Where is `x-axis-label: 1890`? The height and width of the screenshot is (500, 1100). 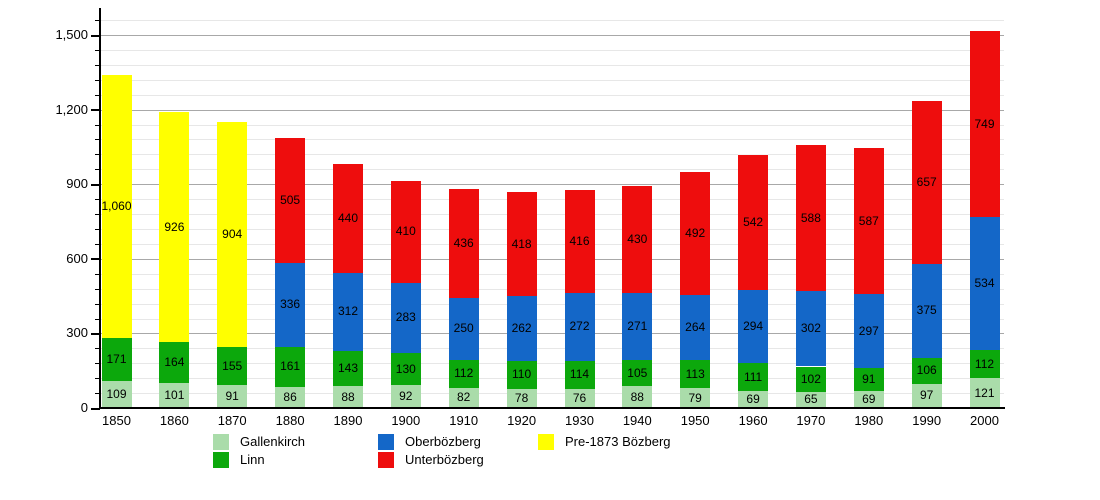
x-axis-label: 1890 is located at coordinates (348, 420).